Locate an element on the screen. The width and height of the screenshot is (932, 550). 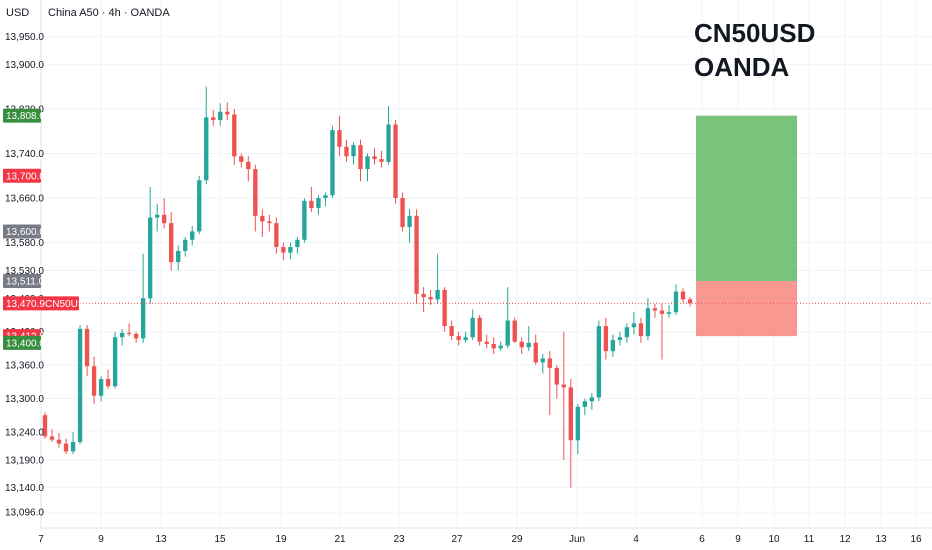
x-tick-label: 12 is located at coordinates (845, 539).